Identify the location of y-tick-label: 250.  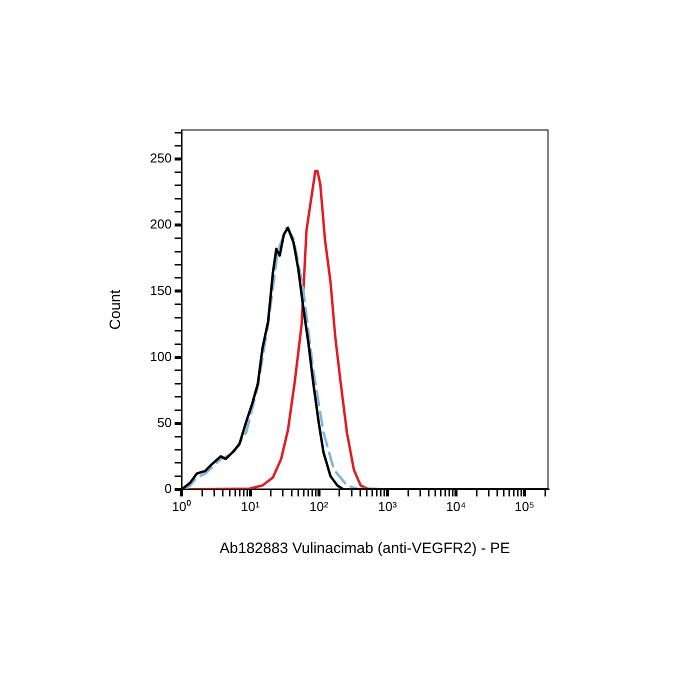
(161, 158).